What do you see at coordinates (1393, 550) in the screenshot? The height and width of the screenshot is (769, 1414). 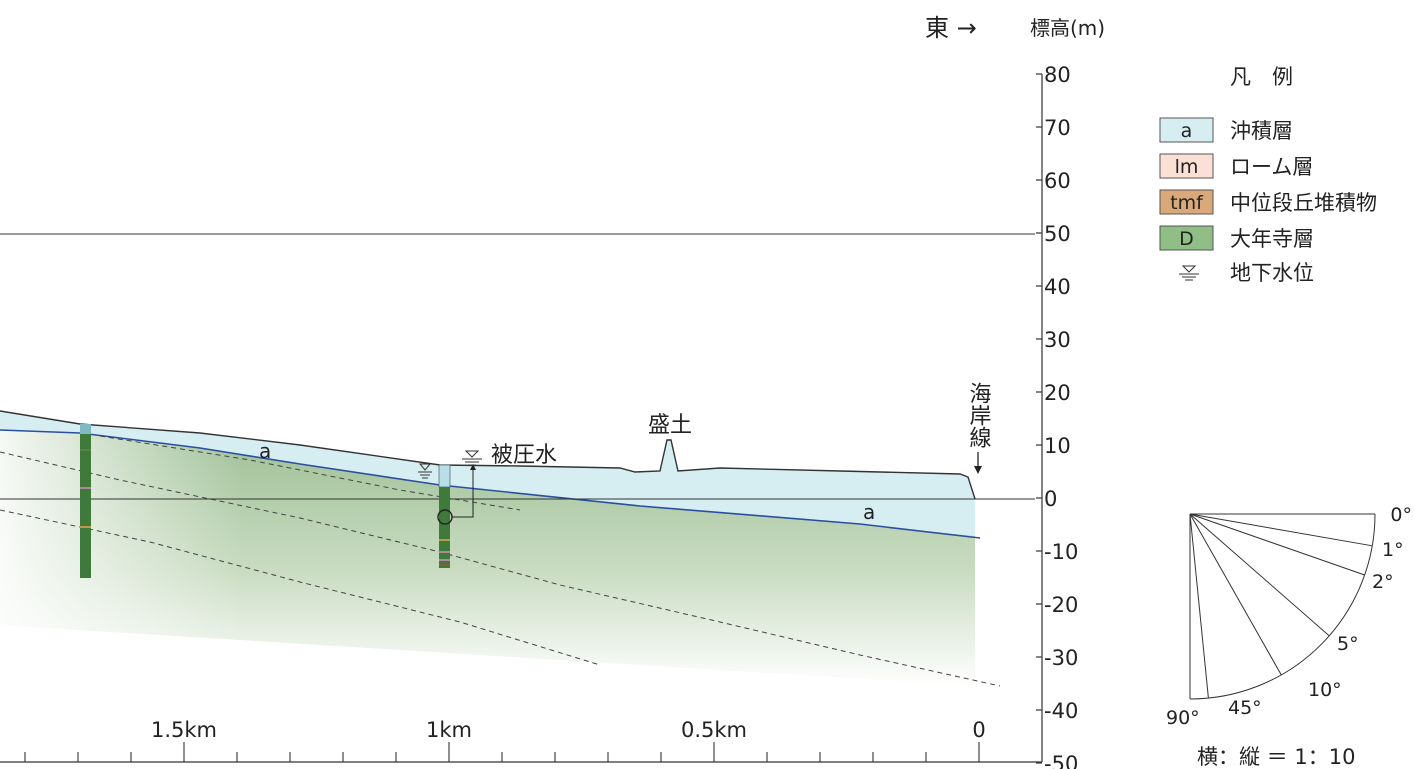 I see `dip-angle-label: 1°` at bounding box center [1393, 550].